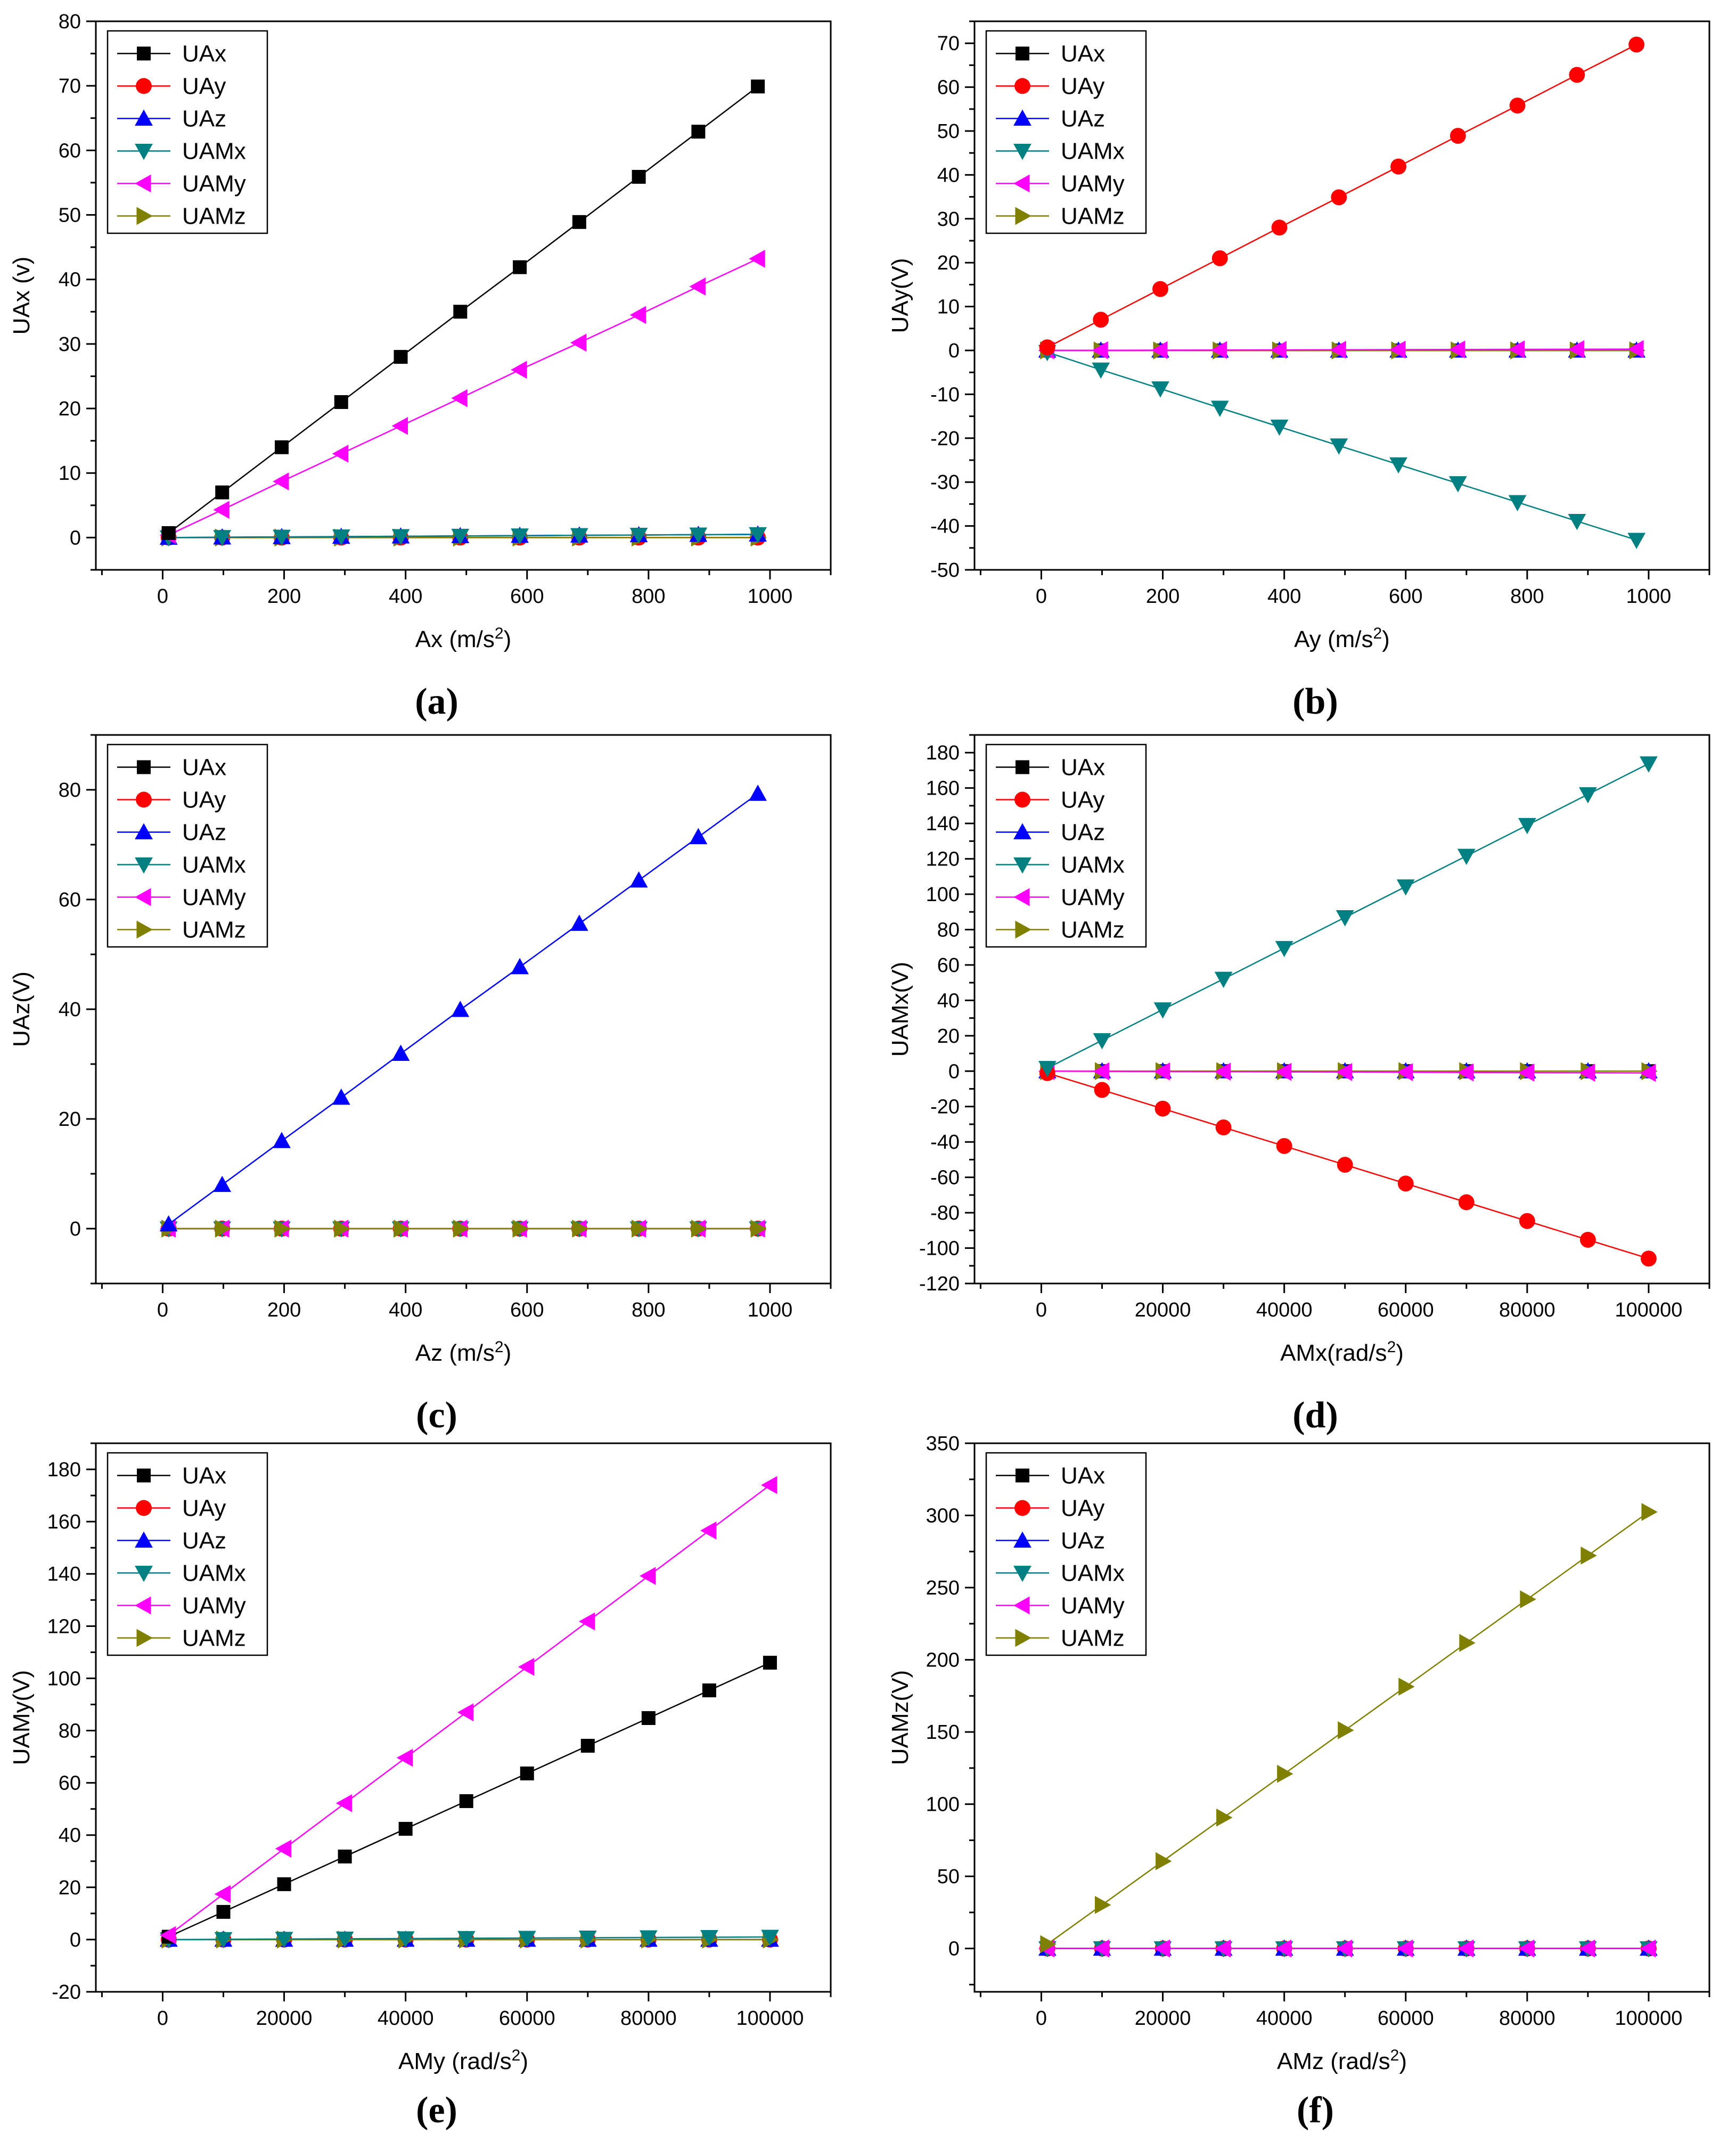 The height and width of the screenshot is (2142, 1736). What do you see at coordinates (437, 2110) in the screenshot?
I see `panel-label: (e)` at bounding box center [437, 2110].